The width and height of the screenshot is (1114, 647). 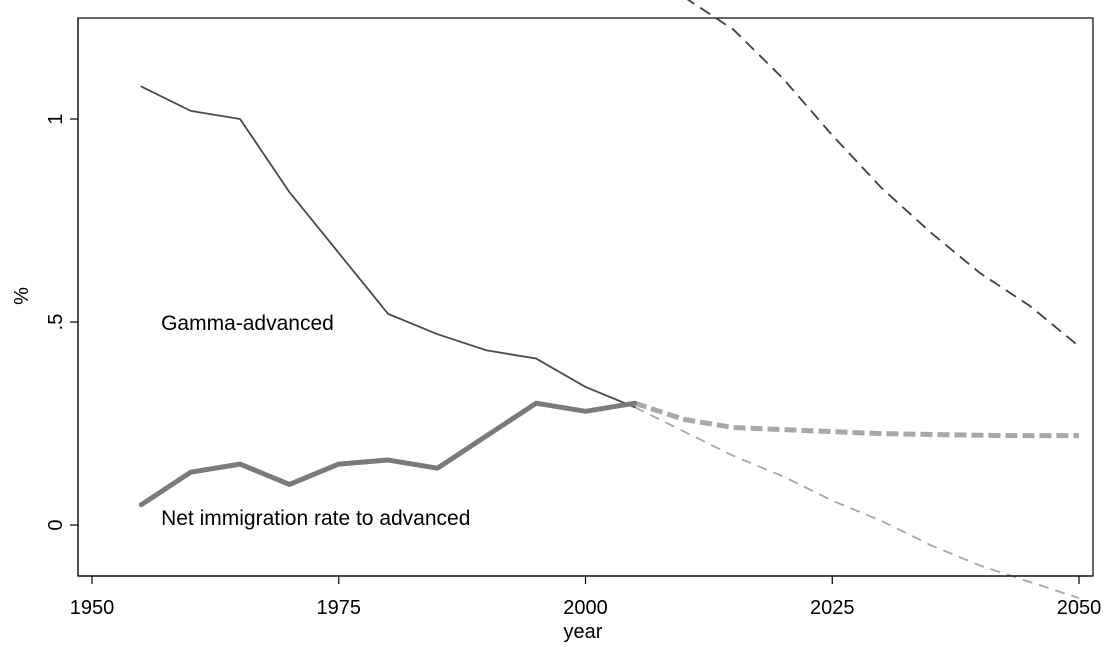 What do you see at coordinates (387, 454) in the screenshot?
I see `net-immigration-rate-to-advanced-line` at bounding box center [387, 454].